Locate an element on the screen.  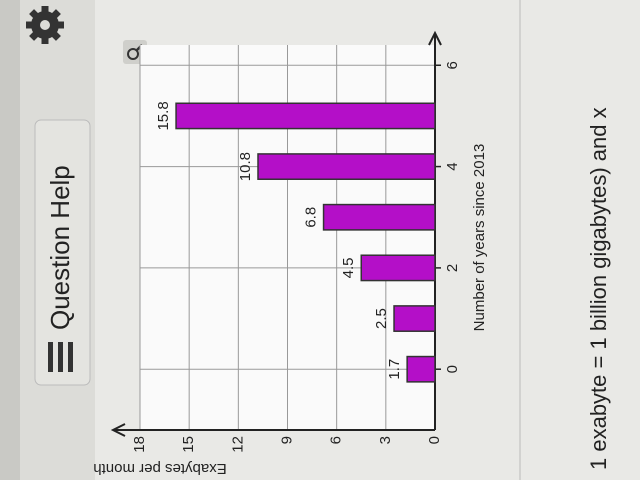
x-axis-arrow is located at coordinates (435, 38).